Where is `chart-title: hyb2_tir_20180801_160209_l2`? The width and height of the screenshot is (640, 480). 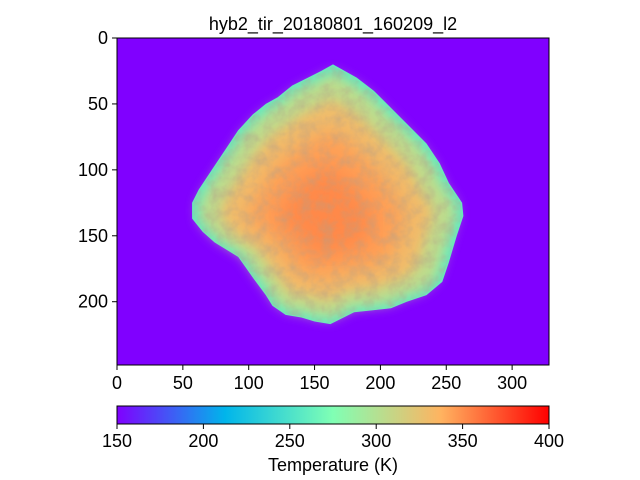
chart-title: hyb2_tir_20180801_160209_l2 is located at coordinates (333, 24).